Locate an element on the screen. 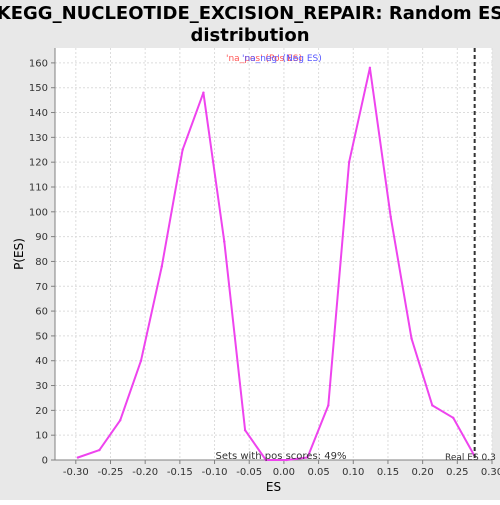 The height and width of the screenshot is (505, 500). y-tick-label: 160 is located at coordinates (38, 63).